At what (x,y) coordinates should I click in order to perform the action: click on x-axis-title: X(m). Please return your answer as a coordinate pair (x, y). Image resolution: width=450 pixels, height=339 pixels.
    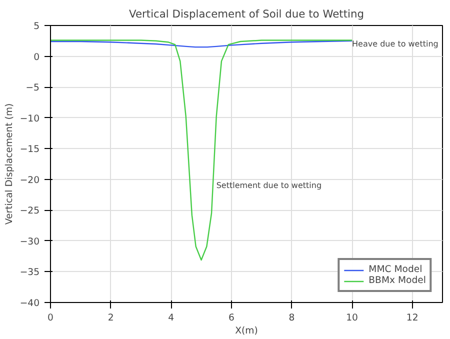
    Looking at the image, I should click on (246, 331).